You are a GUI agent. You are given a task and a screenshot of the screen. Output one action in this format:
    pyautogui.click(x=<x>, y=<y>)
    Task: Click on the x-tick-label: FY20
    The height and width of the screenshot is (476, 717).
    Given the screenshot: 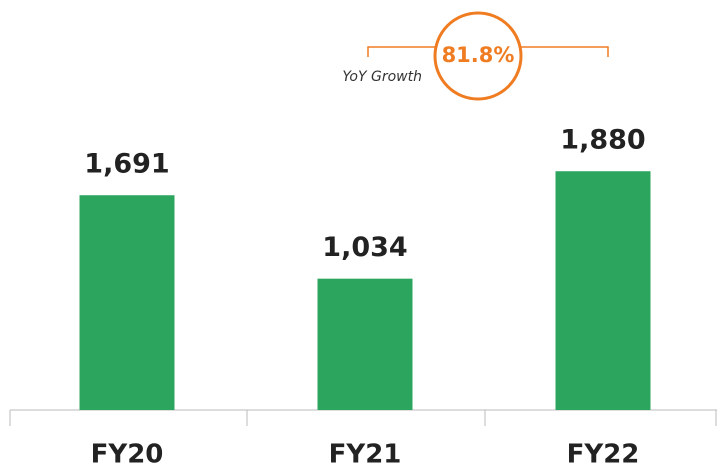 What is the action you would take?
    pyautogui.click(x=127, y=455)
    